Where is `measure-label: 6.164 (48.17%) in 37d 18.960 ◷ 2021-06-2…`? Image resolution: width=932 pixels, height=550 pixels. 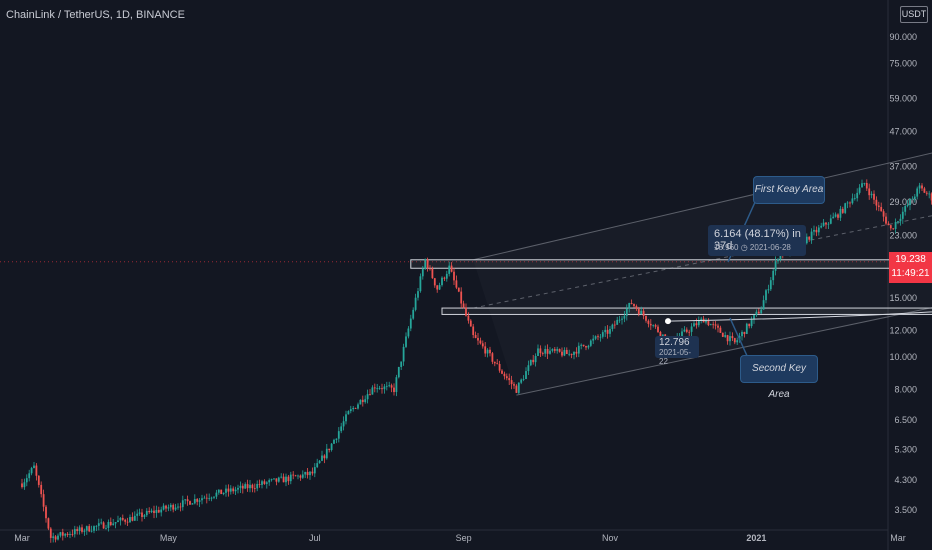
measure-label: 6.164 (48.17%) in 37d 18.960 ◷ 2021-06-2… is located at coordinates (757, 240).